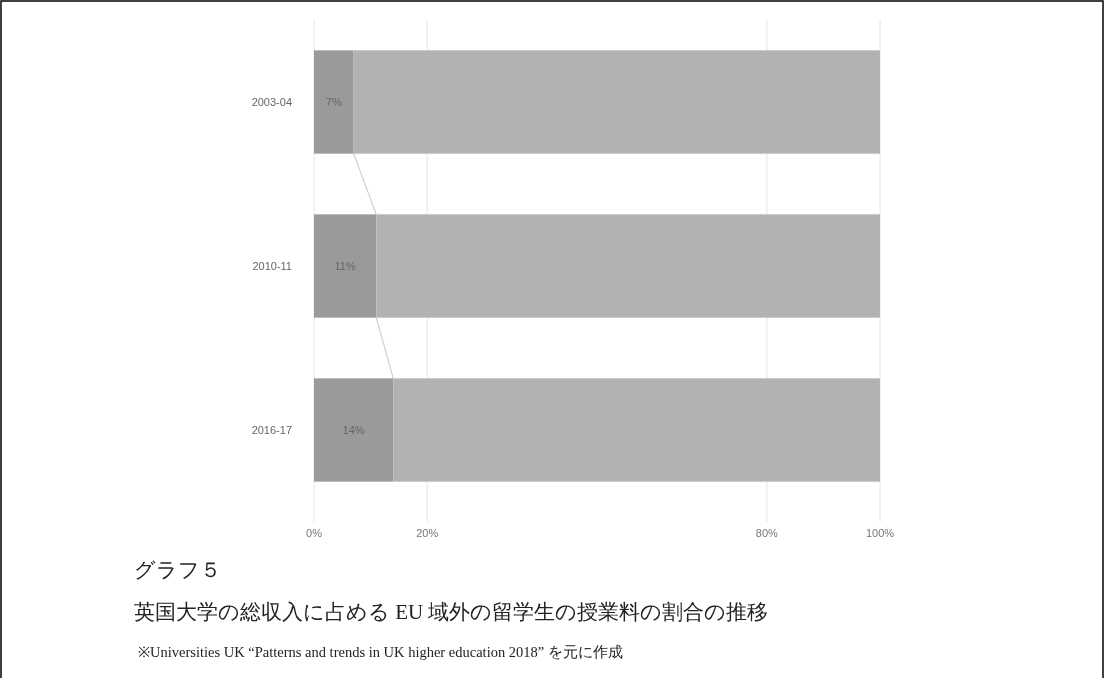 The height and width of the screenshot is (678, 1104). Describe the element at coordinates (451, 612) in the screenshot. I see `text: 英国大学の総収入に占める EU 域外の留学生の授業料の割合の推移` at that location.